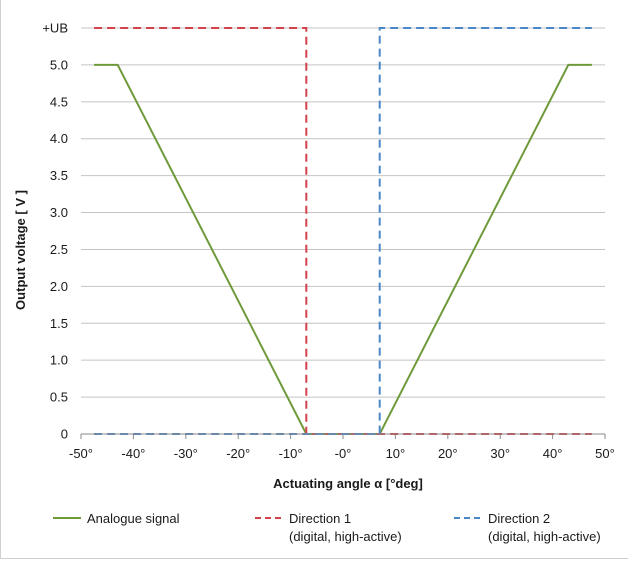 This screenshot has height=563, width=628. What do you see at coordinates (59, 286) in the screenshot?
I see `y-tick-label: 2.0` at bounding box center [59, 286].